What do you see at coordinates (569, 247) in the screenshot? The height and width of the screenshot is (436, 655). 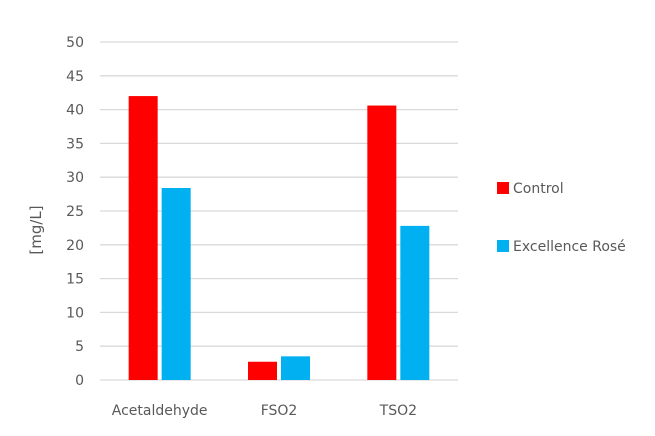 I see `legend-label: Excellence Rosé` at bounding box center [569, 247].